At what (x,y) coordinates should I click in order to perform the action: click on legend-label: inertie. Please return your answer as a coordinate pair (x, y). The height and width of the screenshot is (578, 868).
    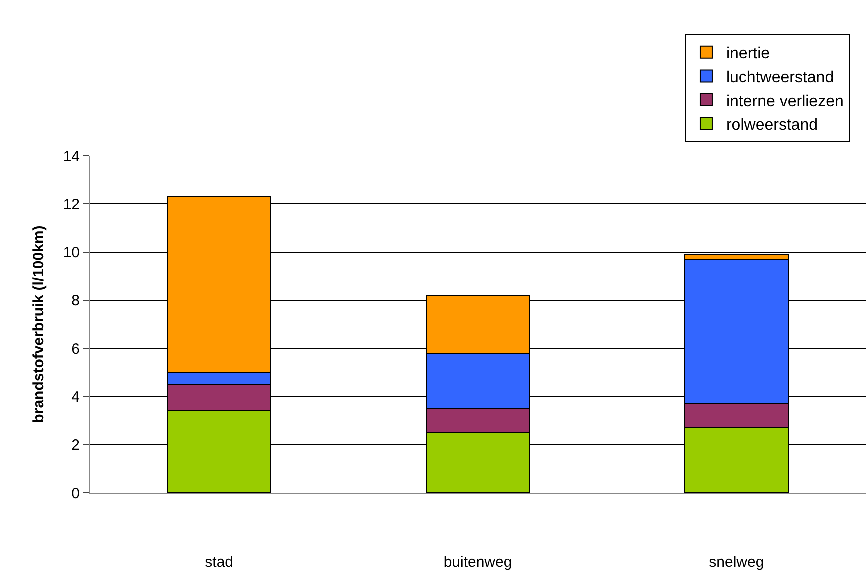
    Looking at the image, I should click on (748, 54).